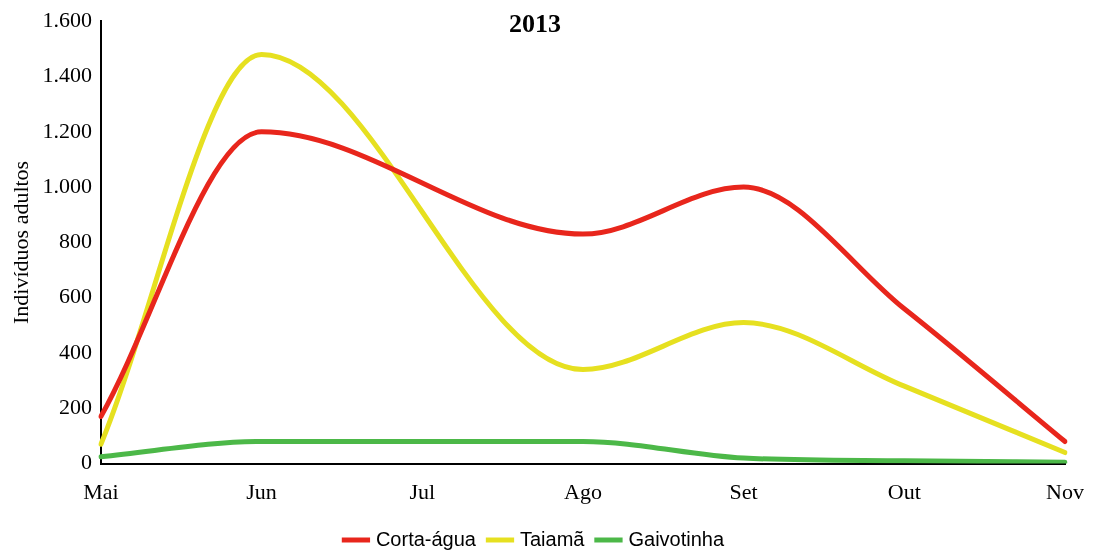 The height and width of the screenshot is (560, 1105). What do you see at coordinates (67, 75) in the screenshot?
I see `y-tick-label: 1.400` at bounding box center [67, 75].